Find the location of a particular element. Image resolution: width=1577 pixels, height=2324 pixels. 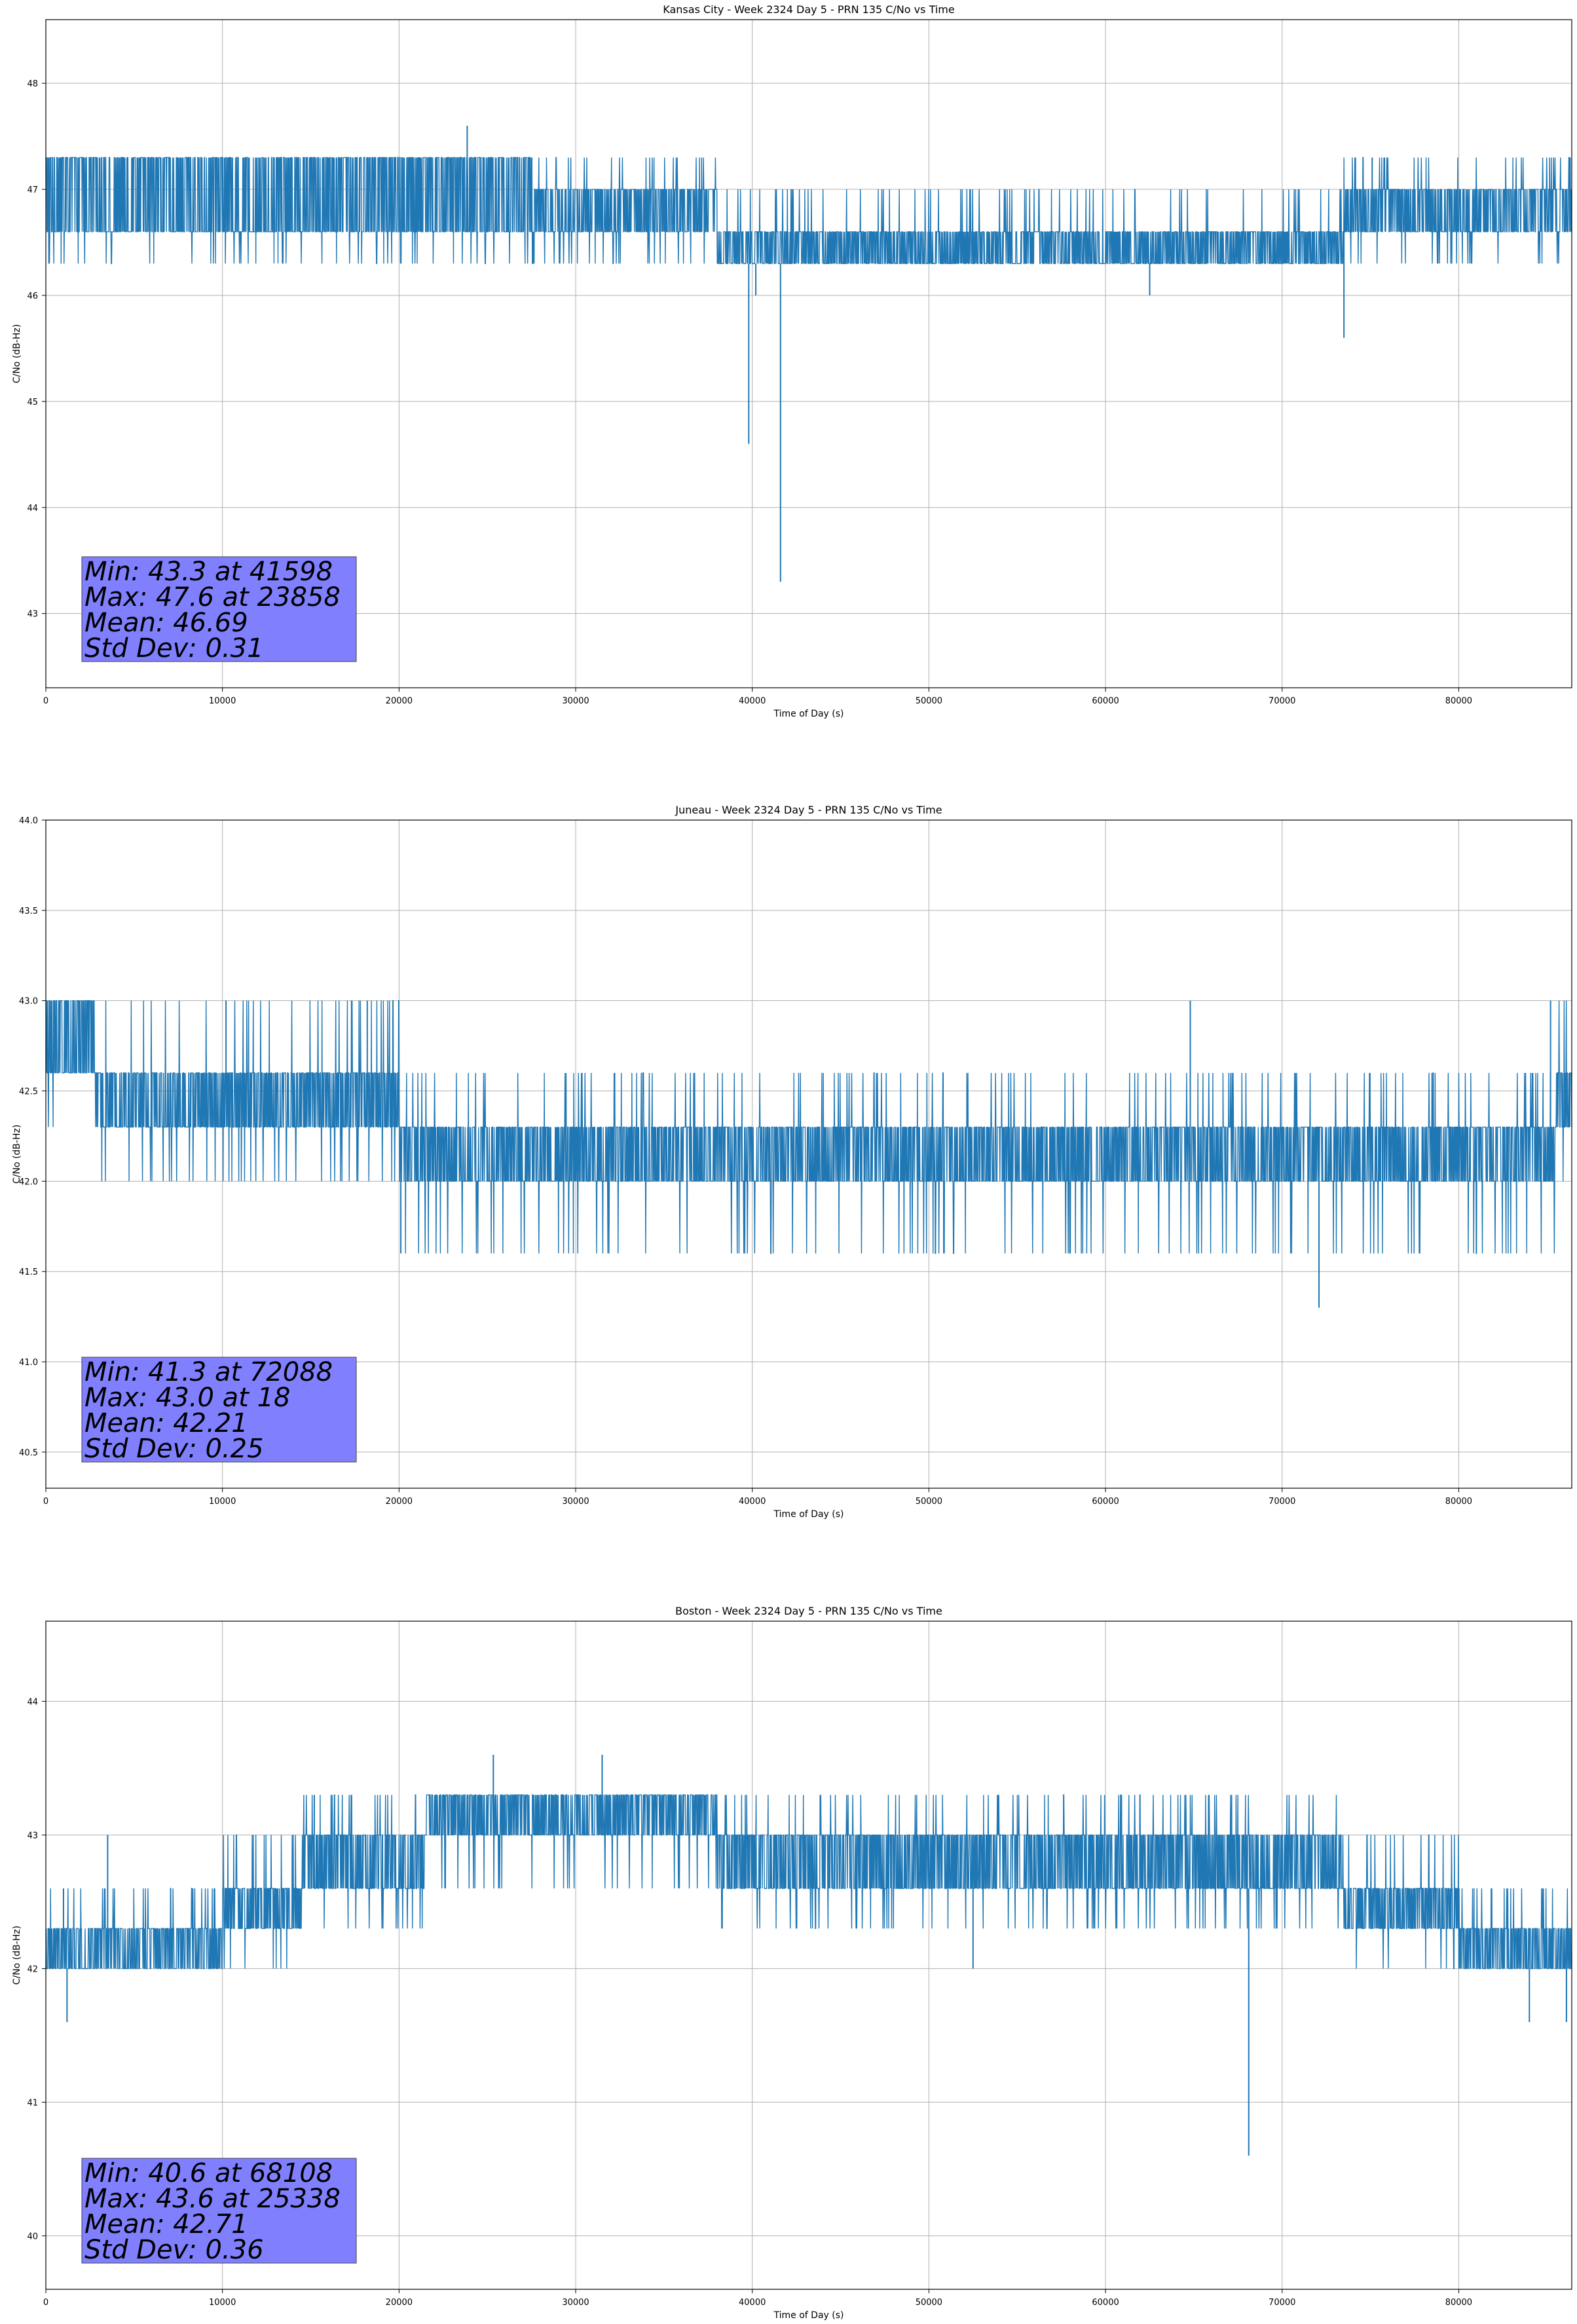

y-tick-label: 42 is located at coordinates (32, 1969).